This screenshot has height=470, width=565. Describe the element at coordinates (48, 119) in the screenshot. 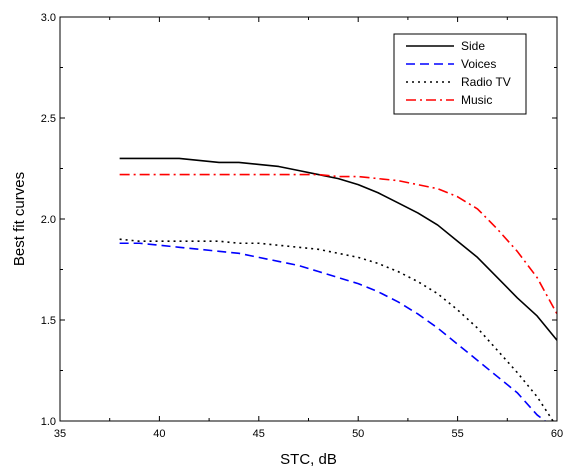

I see `y-tick-label: 2.5` at that location.